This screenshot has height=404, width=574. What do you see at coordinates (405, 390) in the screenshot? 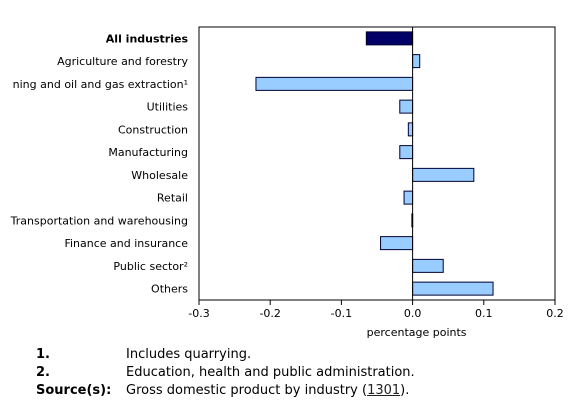
I see `source-text-after: ).` at bounding box center [405, 390].